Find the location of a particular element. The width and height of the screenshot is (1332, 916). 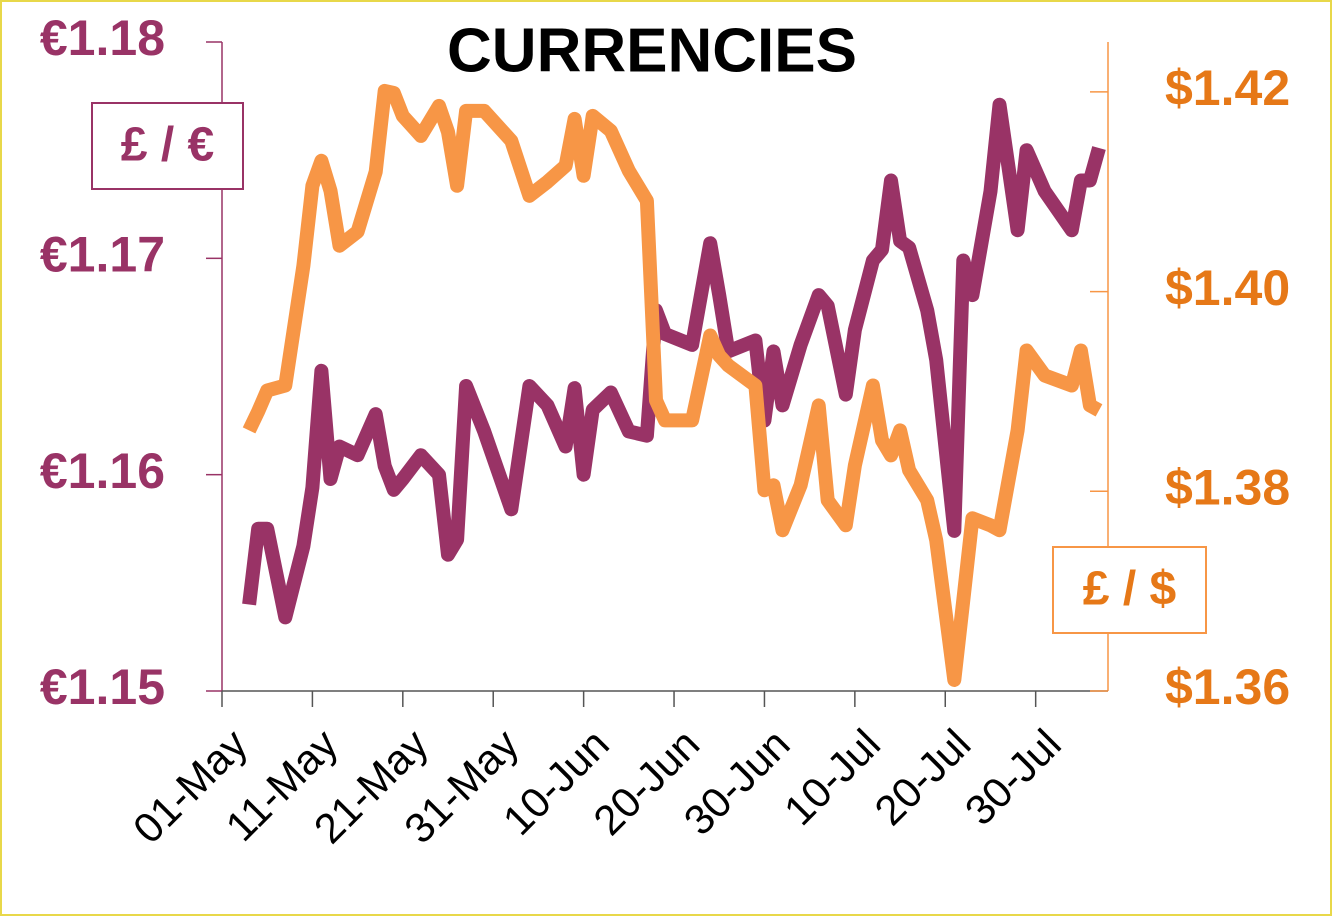

y2-tick-label: $1.38 is located at coordinates (1227, 488).